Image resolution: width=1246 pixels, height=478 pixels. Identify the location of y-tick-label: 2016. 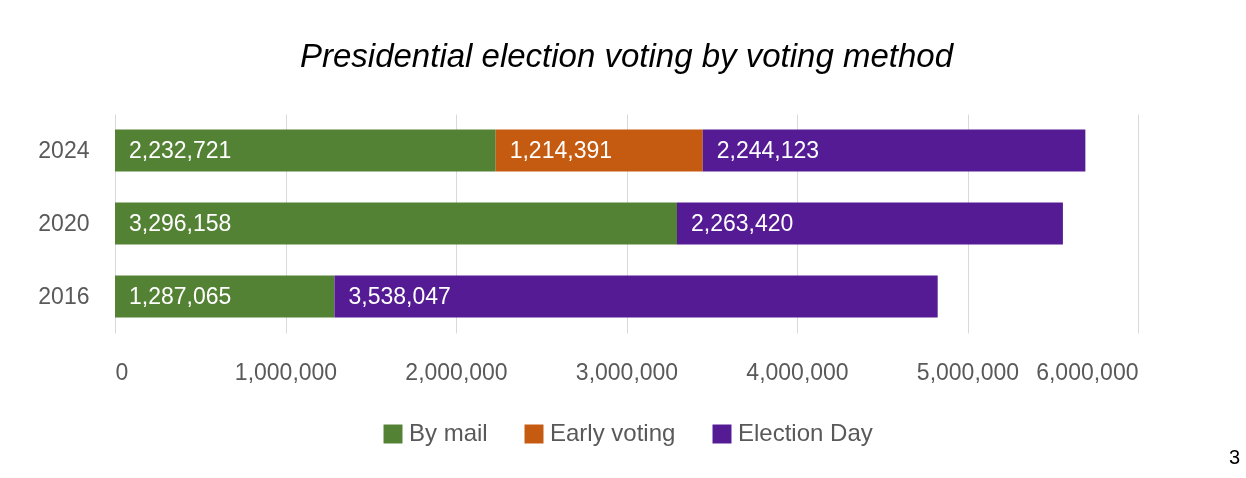
(64, 295).